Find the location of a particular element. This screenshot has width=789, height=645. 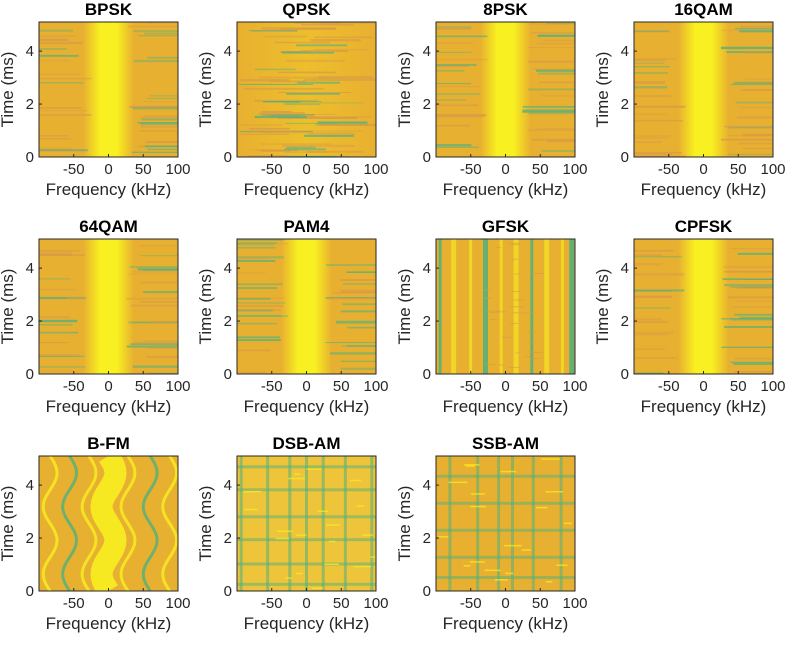

y-axis-label: Time (ms) is located at coordinates (602, 90).